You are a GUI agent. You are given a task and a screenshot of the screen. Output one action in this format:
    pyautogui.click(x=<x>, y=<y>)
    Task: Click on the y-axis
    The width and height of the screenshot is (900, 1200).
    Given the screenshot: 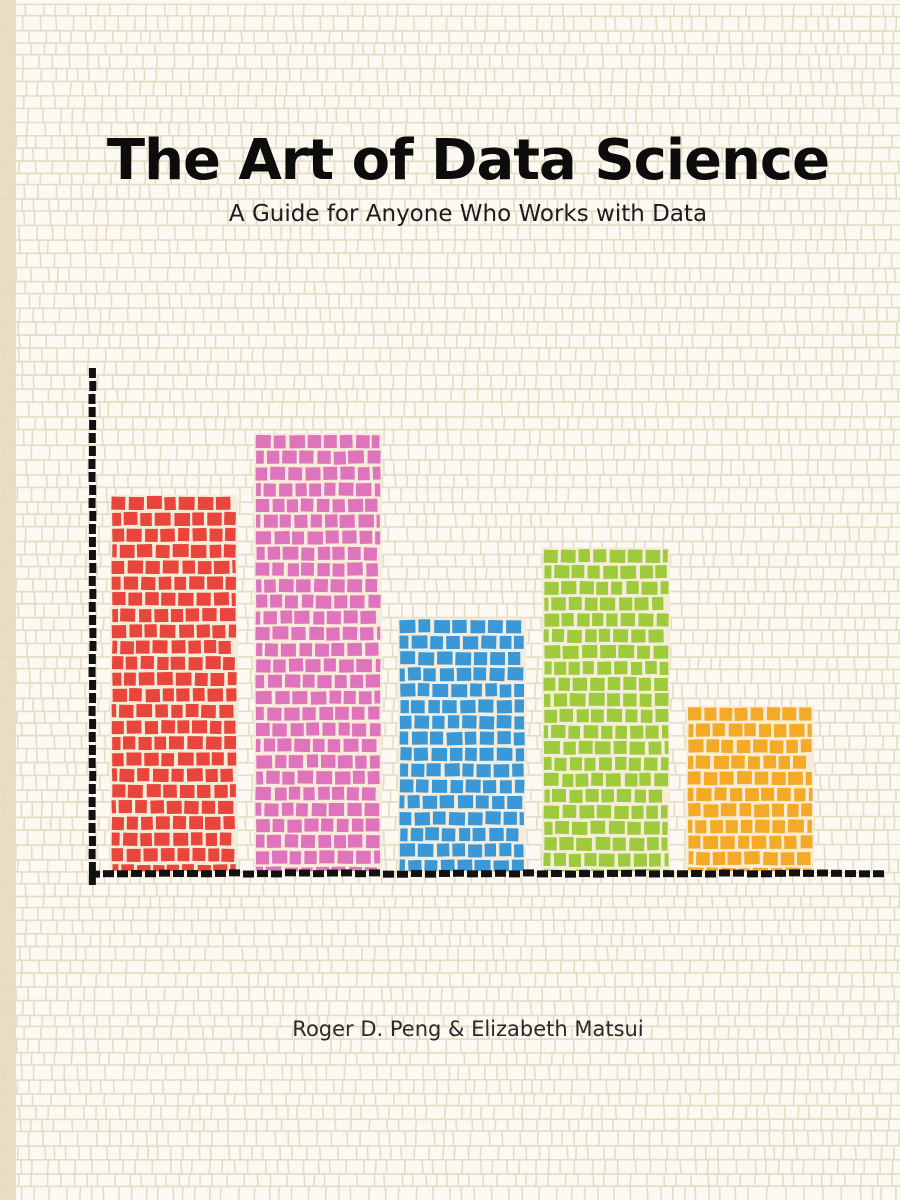 What is the action you would take?
    pyautogui.click(x=92, y=626)
    